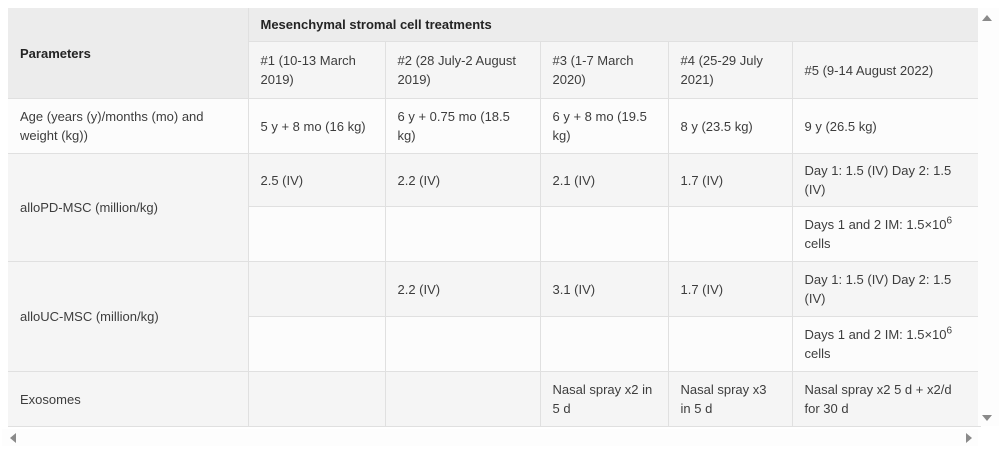 Image resolution: width=1001 pixels, height=449 pixels. What do you see at coordinates (730, 399) in the screenshot?
I see `cell-exosomes-4: Nasal spray x3 in 5 d` at bounding box center [730, 399].